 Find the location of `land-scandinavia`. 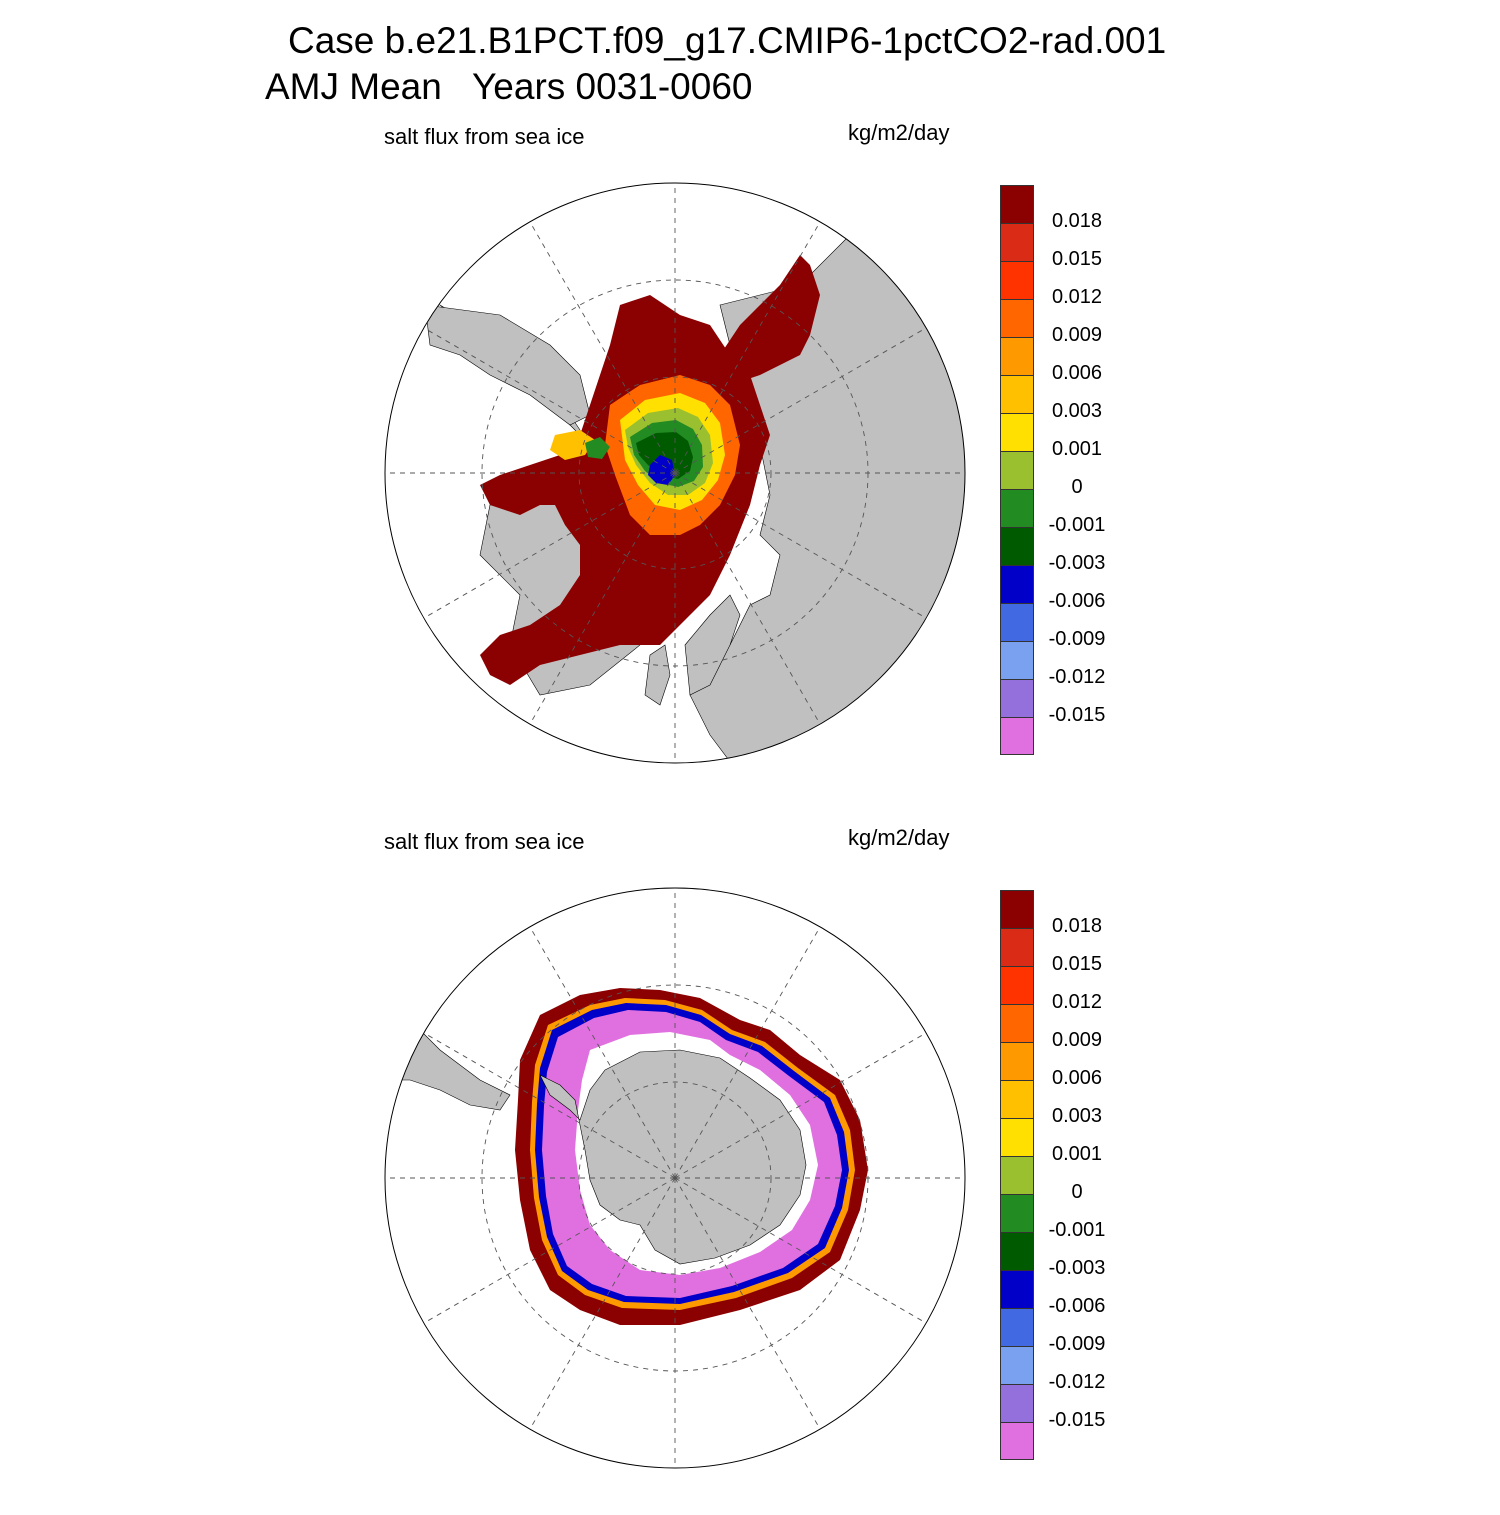

land-scandinavia is located at coordinates (712, 645).